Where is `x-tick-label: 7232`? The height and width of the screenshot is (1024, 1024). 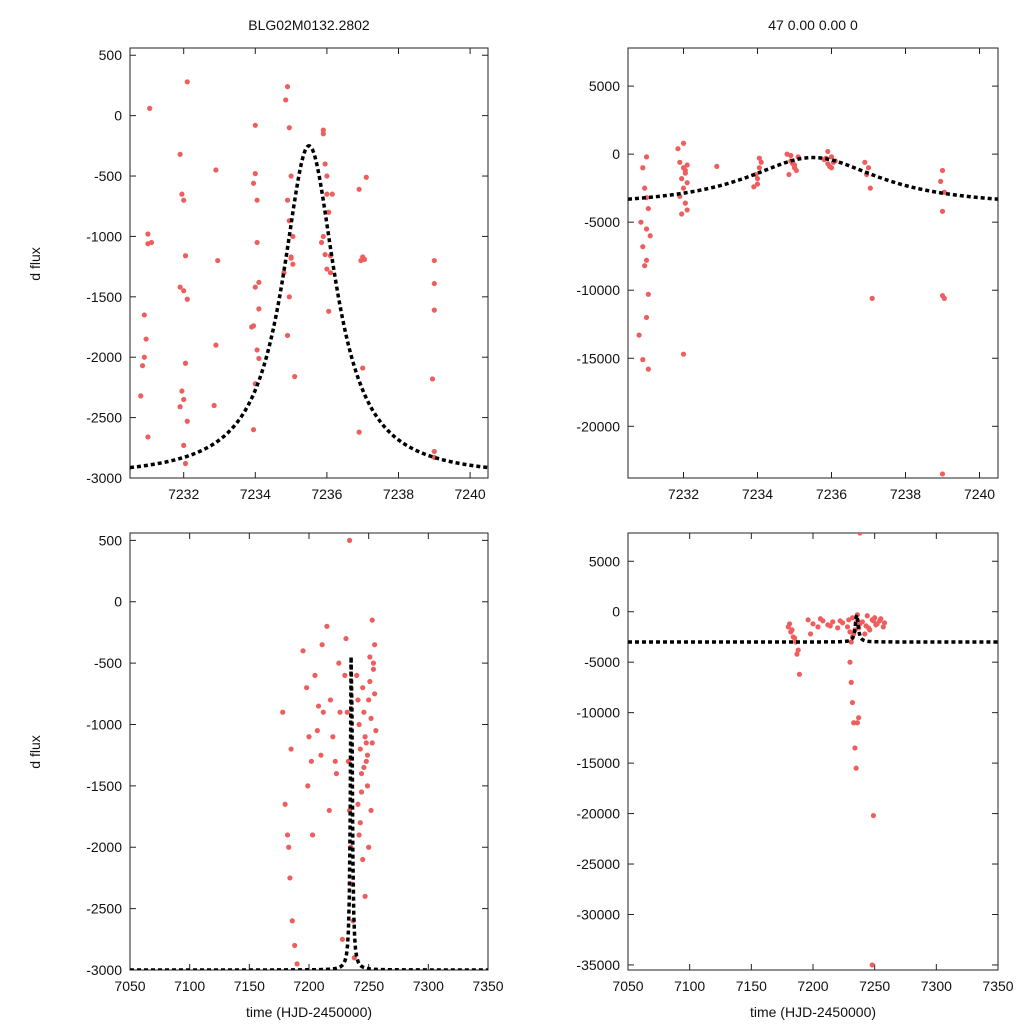 x-tick-label: 7232 is located at coordinates (183, 494).